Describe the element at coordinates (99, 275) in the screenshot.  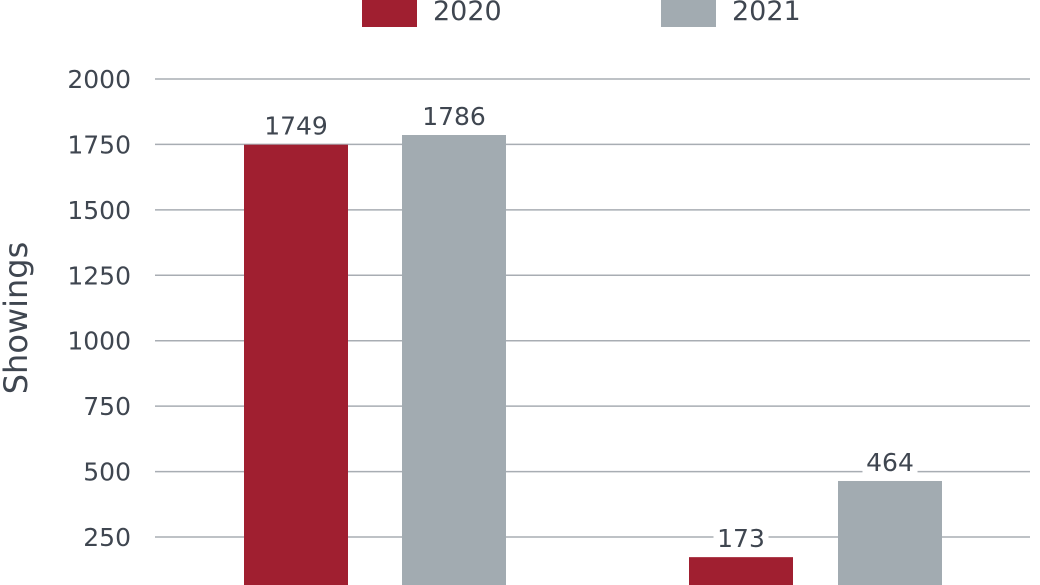
I see `y-tick-label: 1250` at that location.